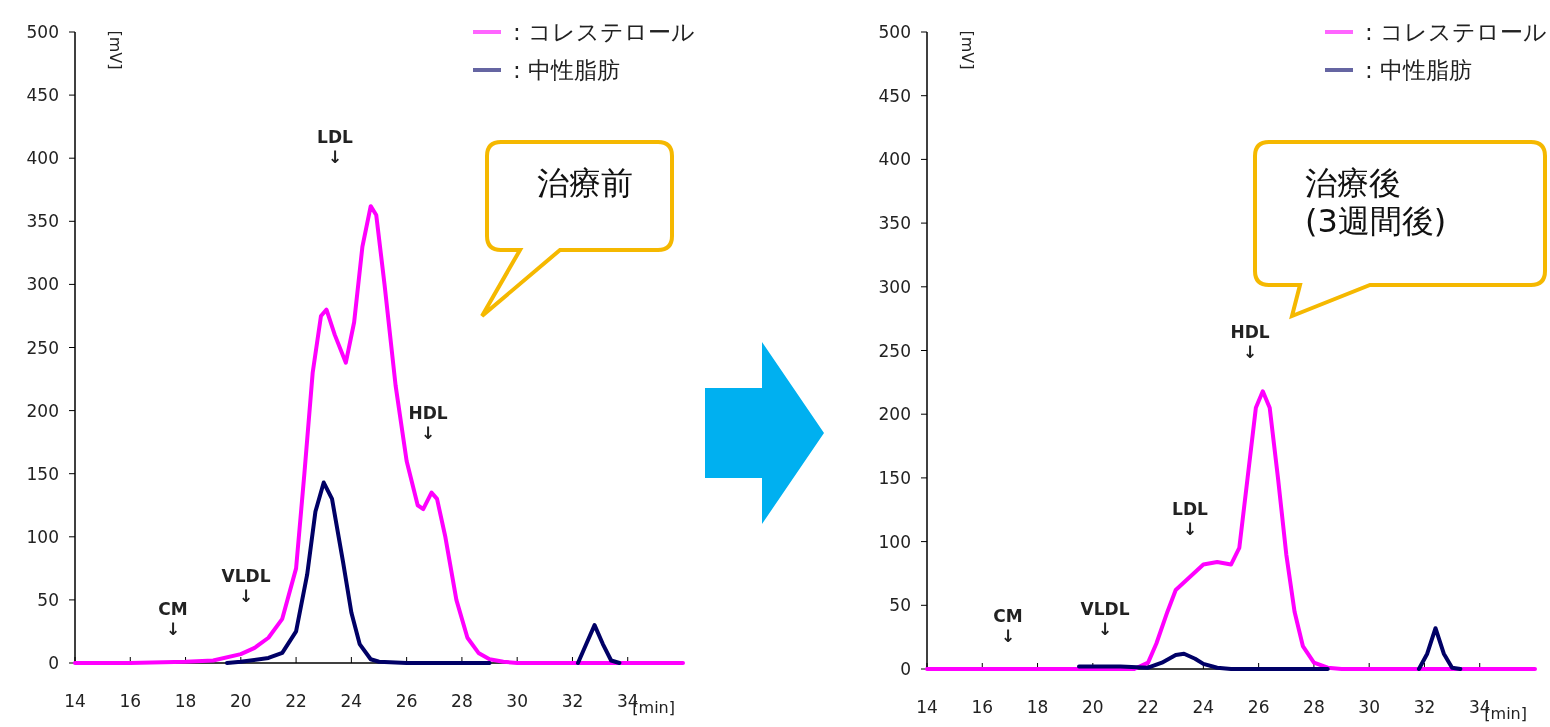  Describe the element at coordinates (1376, 202) in the screenshot. I see `annotation: 治療後 (3週間後)` at that location.